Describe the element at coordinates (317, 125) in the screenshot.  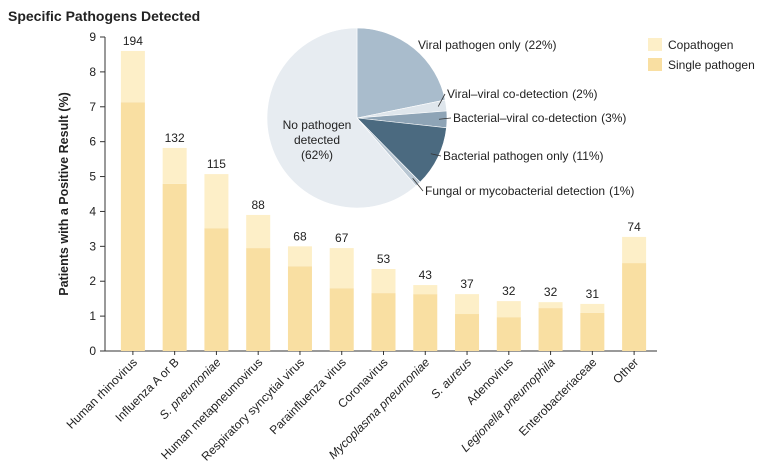
I see `pie-label-part: No pathogen` at that location.